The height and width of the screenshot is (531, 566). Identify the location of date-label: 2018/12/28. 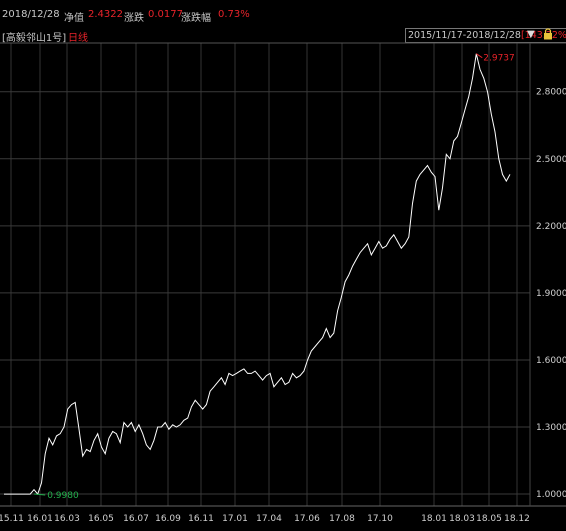
(31, 14).